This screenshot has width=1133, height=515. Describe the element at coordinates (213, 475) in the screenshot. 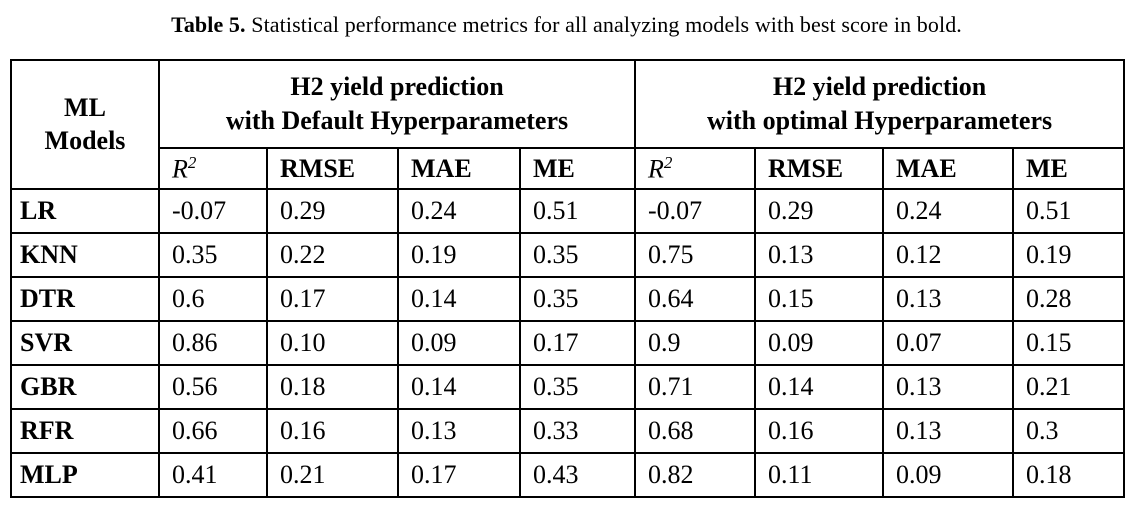

I see `value-cell-mlp-default-r2: 0.41` at that location.